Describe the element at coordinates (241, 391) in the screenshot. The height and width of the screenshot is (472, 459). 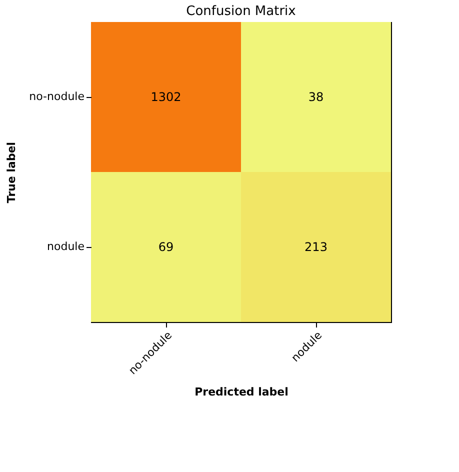
I see `x-axis-title: Predicted label` at that location.